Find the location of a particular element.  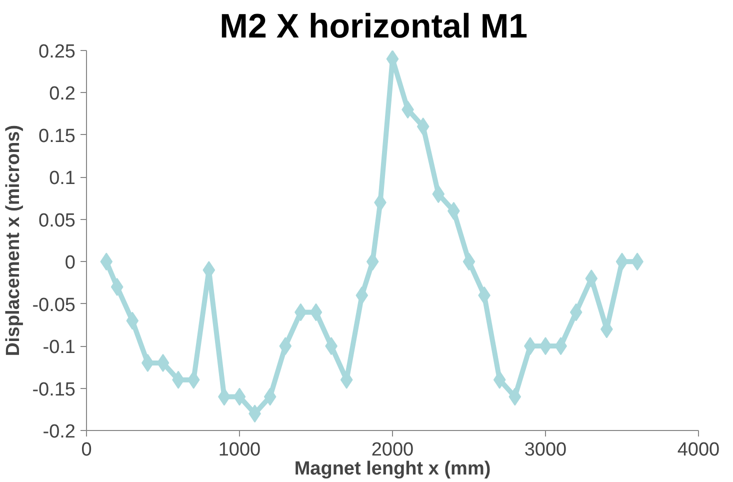

x-tick-label: 4000 is located at coordinates (698, 450).